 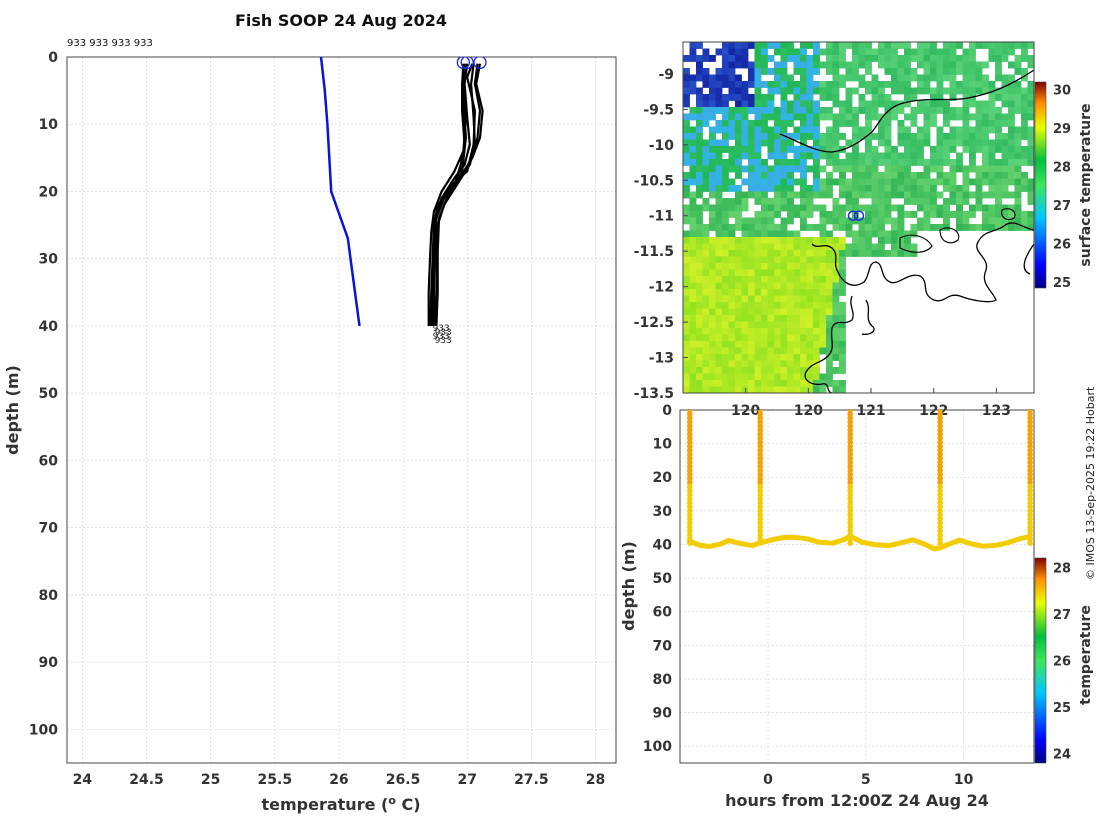 I want to click on map-y-tick-label: -12.5, so click(x=654, y=323).